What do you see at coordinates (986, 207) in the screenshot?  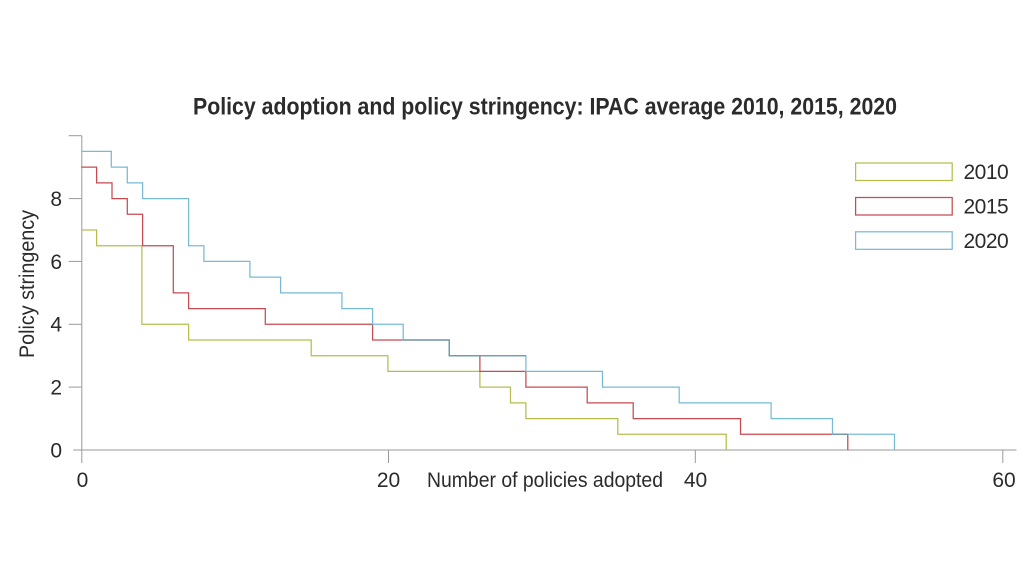 I see `svg-text: 2015` at bounding box center [986, 207].